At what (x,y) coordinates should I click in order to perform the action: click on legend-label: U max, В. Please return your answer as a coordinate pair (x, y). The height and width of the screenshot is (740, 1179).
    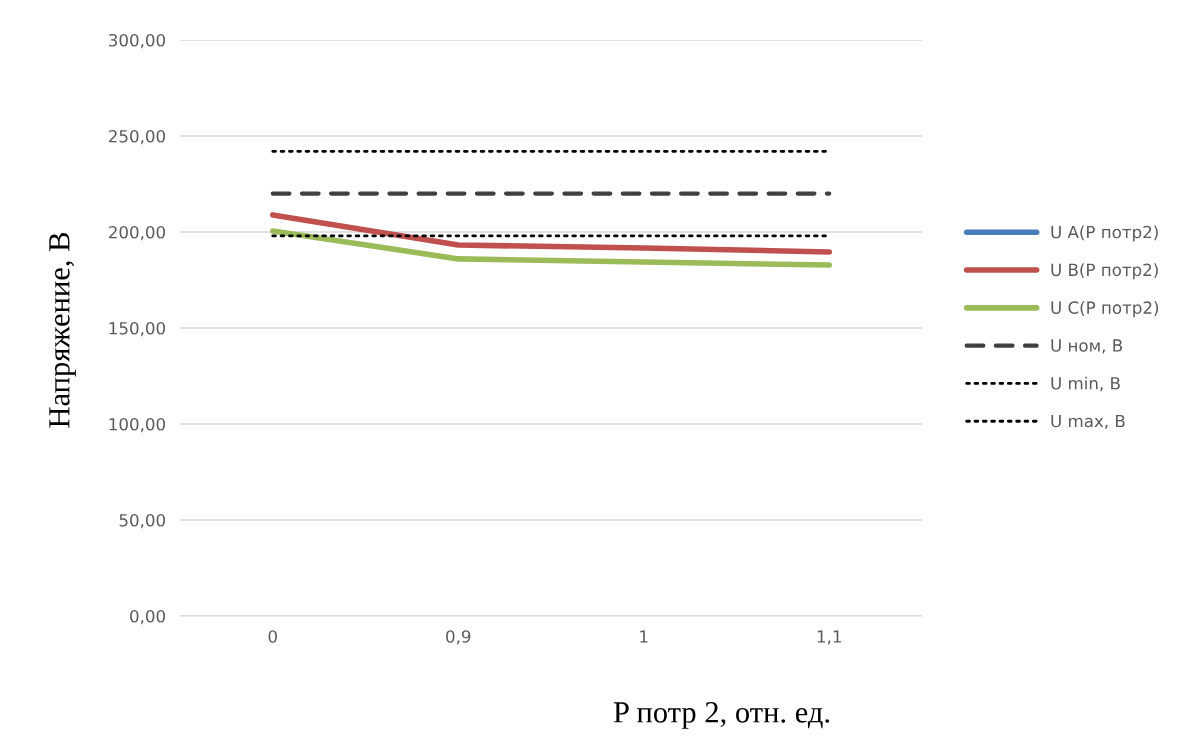
    Looking at the image, I should click on (1088, 422).